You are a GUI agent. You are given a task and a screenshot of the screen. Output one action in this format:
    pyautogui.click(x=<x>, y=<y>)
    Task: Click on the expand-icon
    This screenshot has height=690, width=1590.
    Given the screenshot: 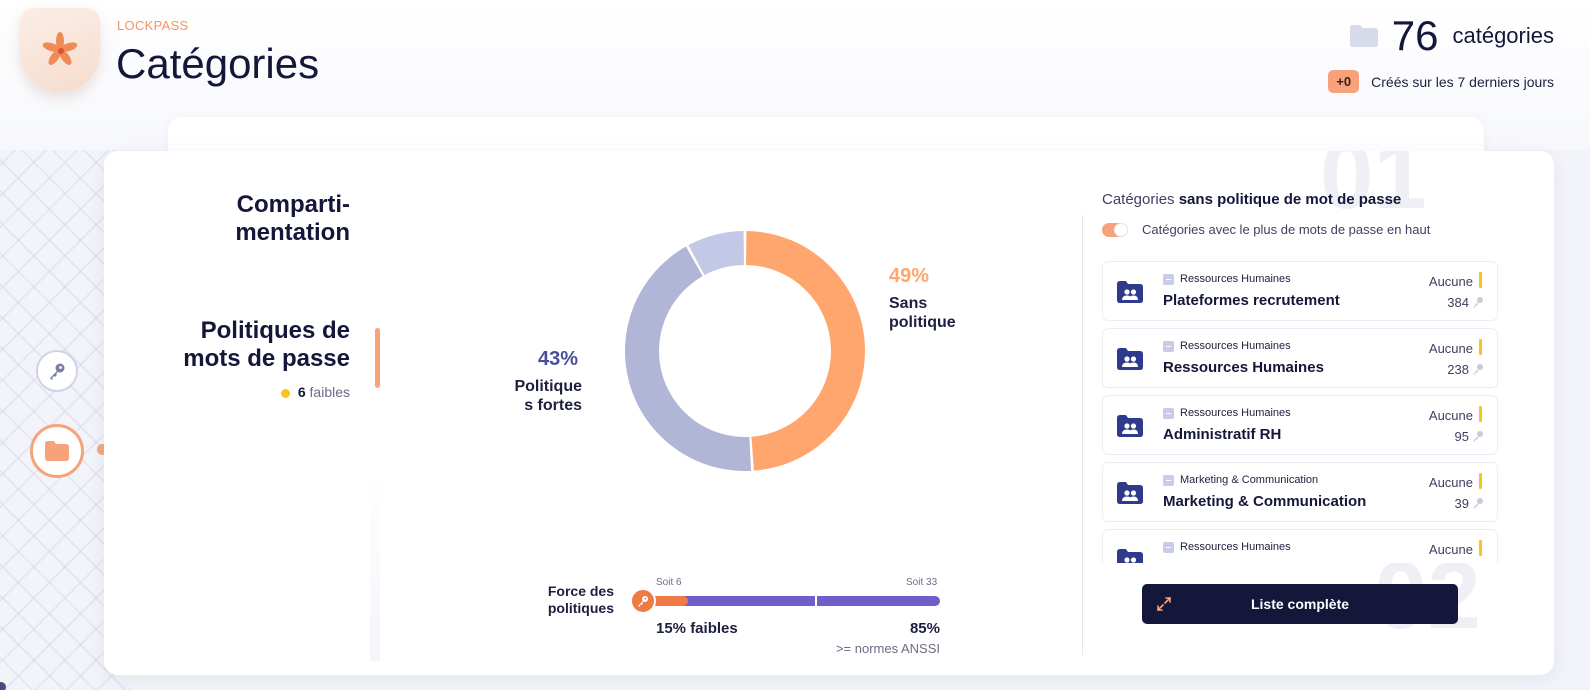 What is the action you would take?
    pyautogui.click(x=1164, y=604)
    